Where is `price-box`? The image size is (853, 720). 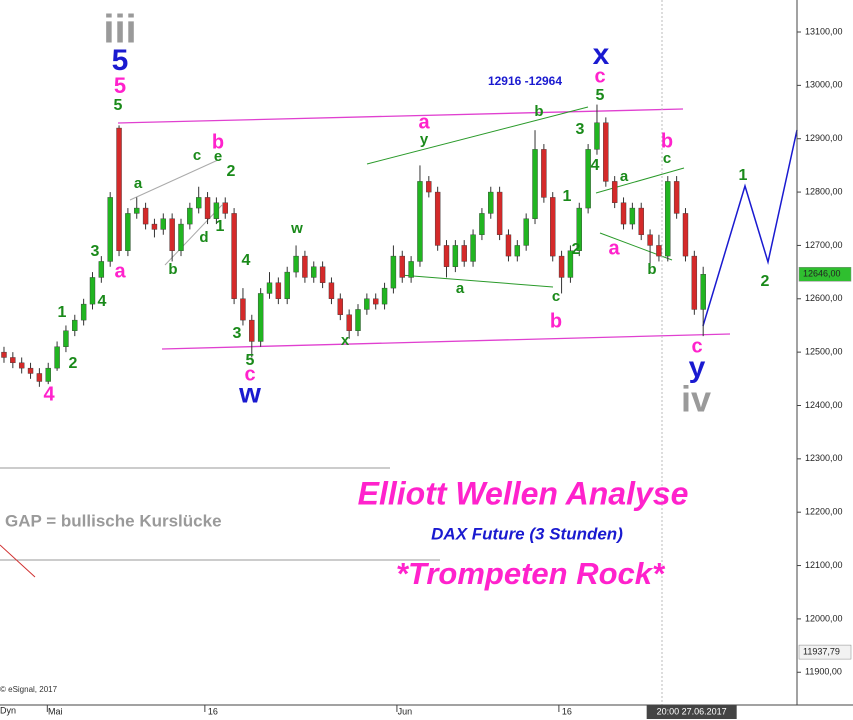
price-box is located at coordinates (825, 652).